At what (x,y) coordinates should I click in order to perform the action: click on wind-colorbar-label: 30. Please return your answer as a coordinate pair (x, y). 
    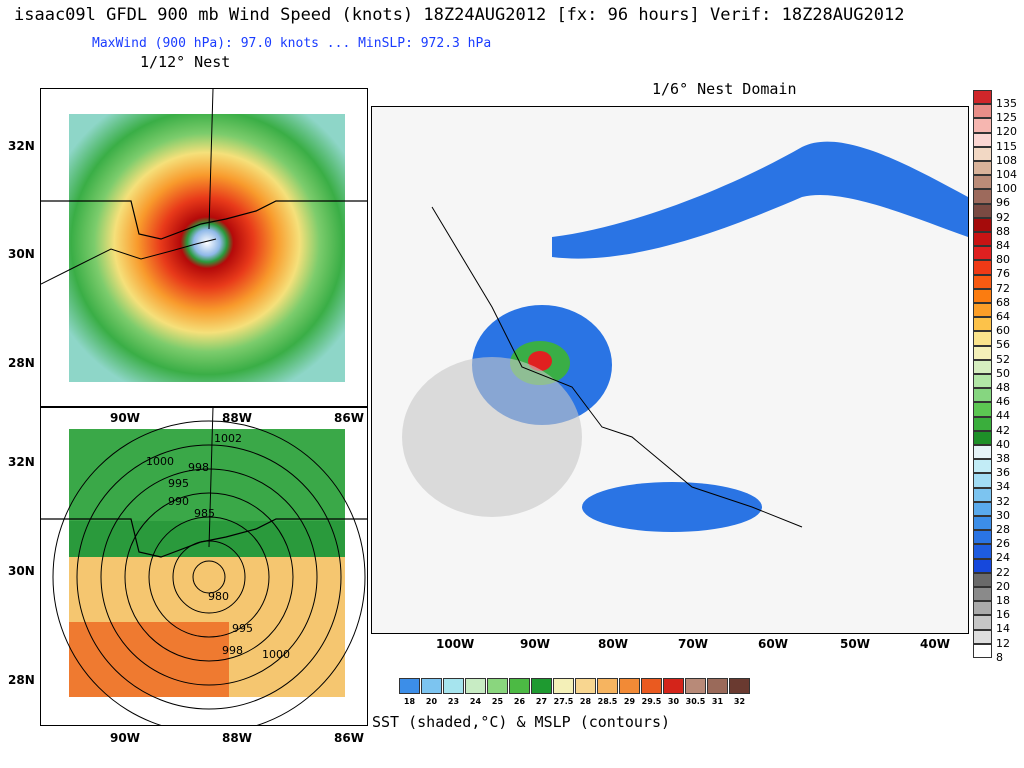
    Looking at the image, I should click on (1003, 515).